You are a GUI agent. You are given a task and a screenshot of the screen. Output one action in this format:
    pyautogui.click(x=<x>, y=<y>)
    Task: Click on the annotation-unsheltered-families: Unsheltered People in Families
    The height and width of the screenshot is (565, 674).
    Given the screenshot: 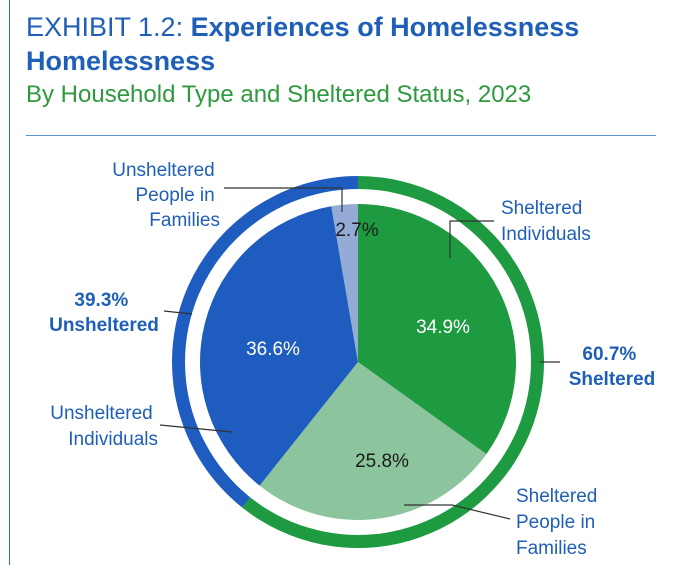 What is the action you would take?
    pyautogui.click(x=166, y=195)
    